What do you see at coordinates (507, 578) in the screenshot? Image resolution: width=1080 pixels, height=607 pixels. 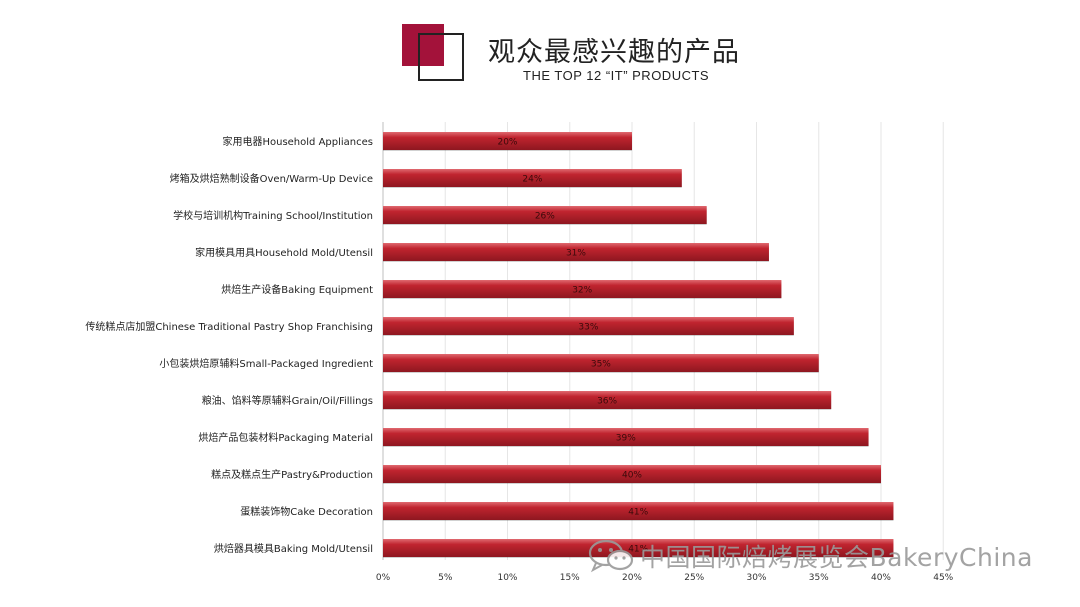 I see `x-tick-label: 10%` at bounding box center [507, 578].